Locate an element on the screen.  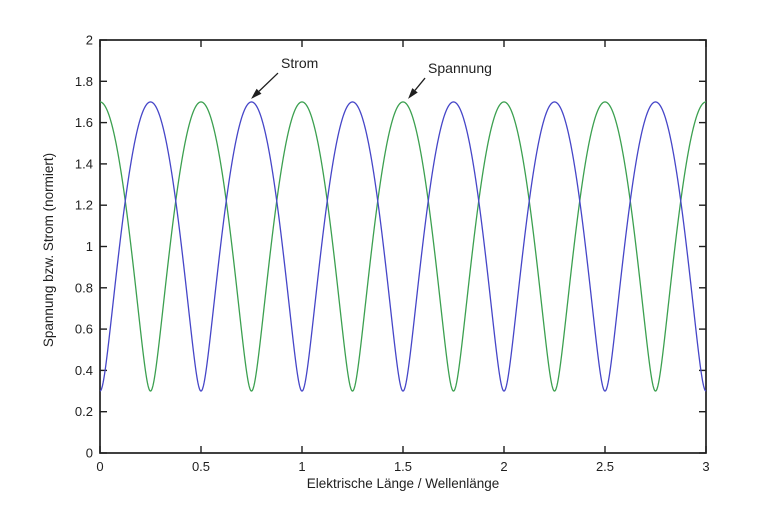
y-axis-label: Spannung bzw. Strom (normiert) is located at coordinates (48, 250).